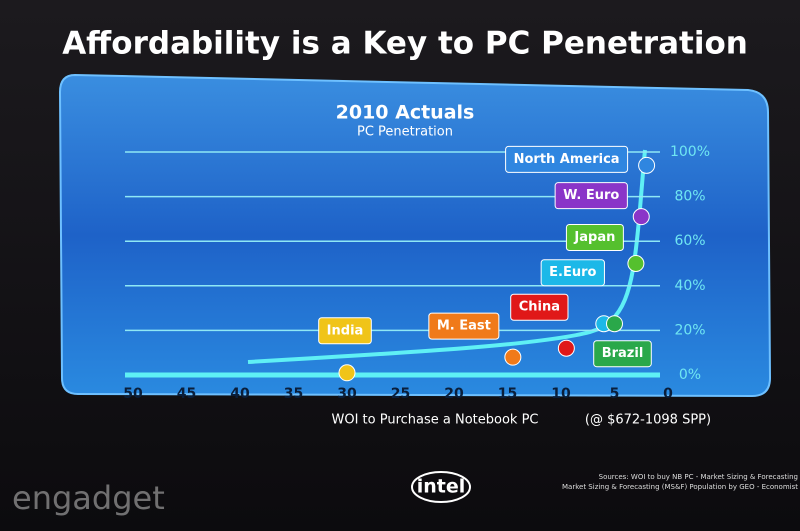 This screenshot has width=800, height=531. Describe the element at coordinates (347, 394) in the screenshot. I see `x-tick-label: 30` at that location.